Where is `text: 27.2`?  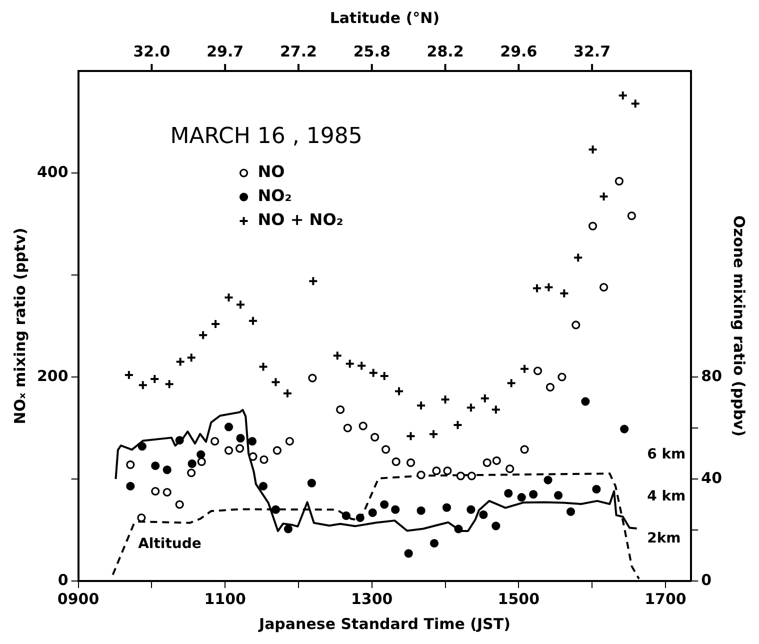
text: 27.2 is located at coordinates (298, 51).